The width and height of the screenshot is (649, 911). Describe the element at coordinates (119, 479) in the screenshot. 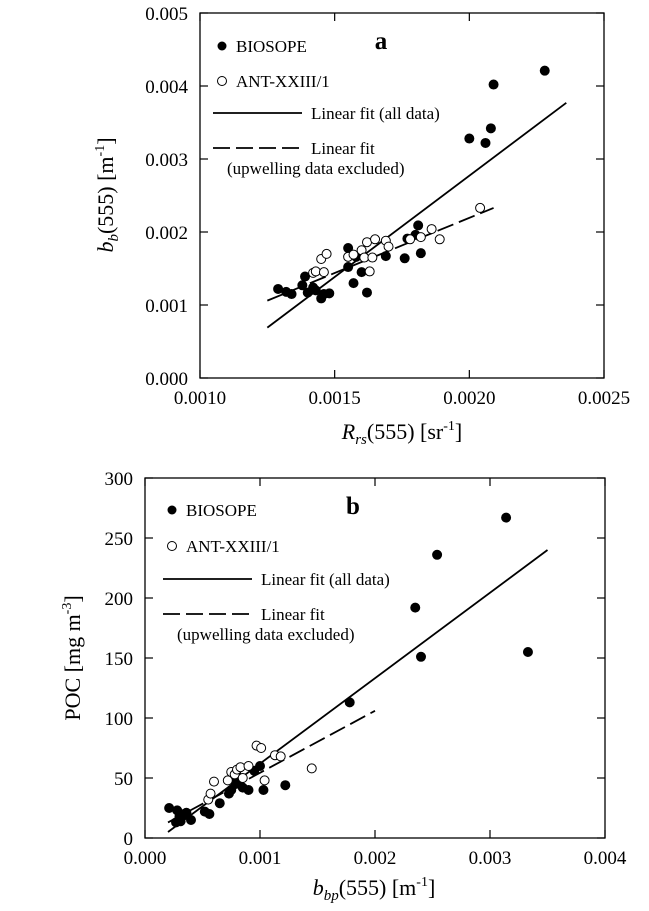

I see `y-tick-label: 300` at that location.